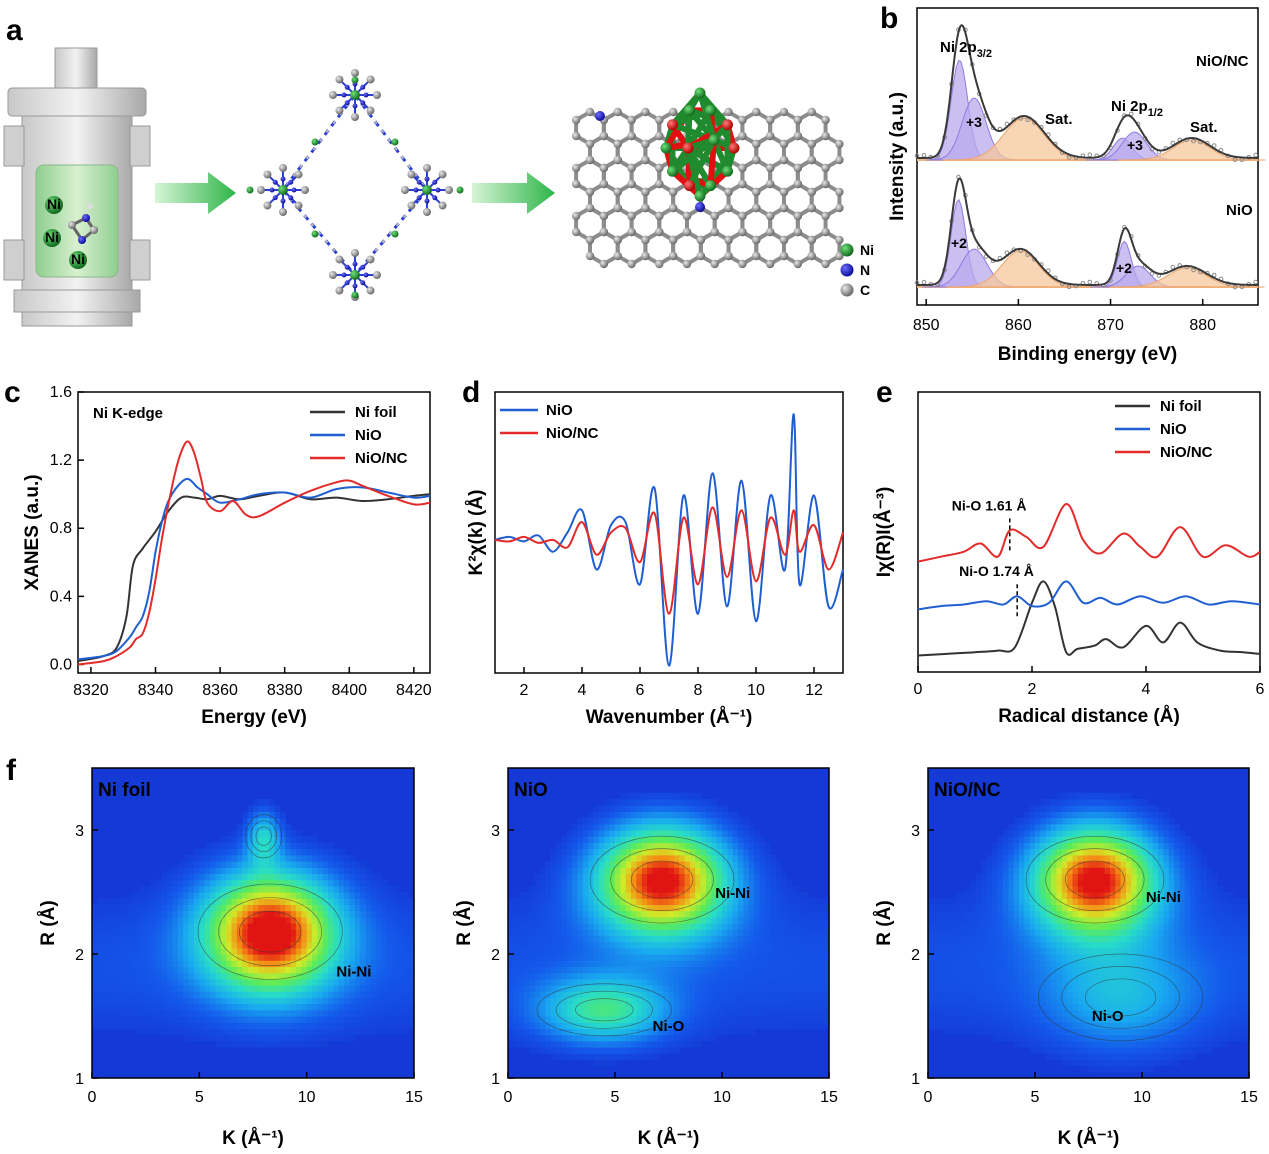 This screenshot has height=1154, width=1269. Describe the element at coordinates (524, 690) in the screenshot. I see `x-tick-label: 2` at that location.